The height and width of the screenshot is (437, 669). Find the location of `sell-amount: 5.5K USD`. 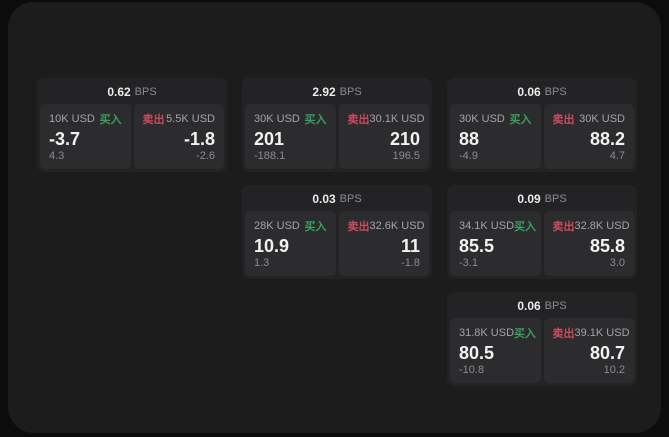

sell-amount: 5.5K USD is located at coordinates (190, 119).